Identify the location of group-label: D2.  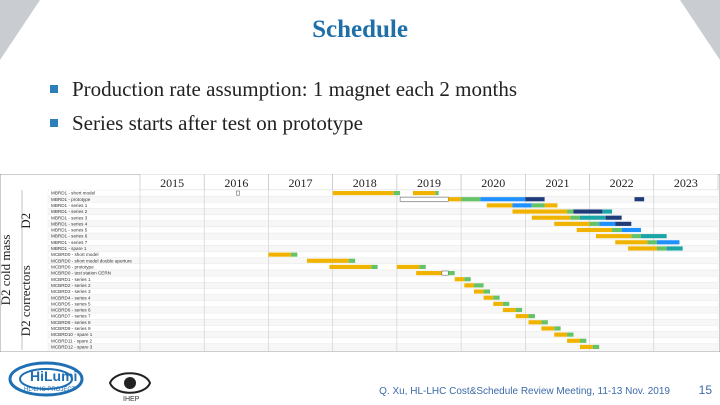
(25, 221).